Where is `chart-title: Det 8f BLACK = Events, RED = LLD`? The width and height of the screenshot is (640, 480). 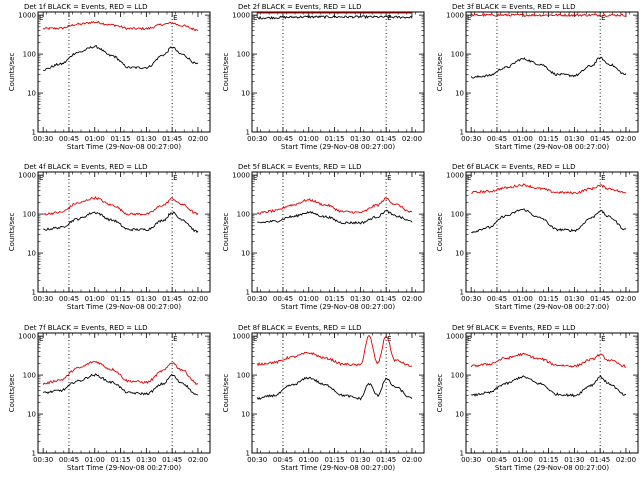
chart-title: Det 8f BLACK = Events, RED = LLD is located at coordinates (299, 328).